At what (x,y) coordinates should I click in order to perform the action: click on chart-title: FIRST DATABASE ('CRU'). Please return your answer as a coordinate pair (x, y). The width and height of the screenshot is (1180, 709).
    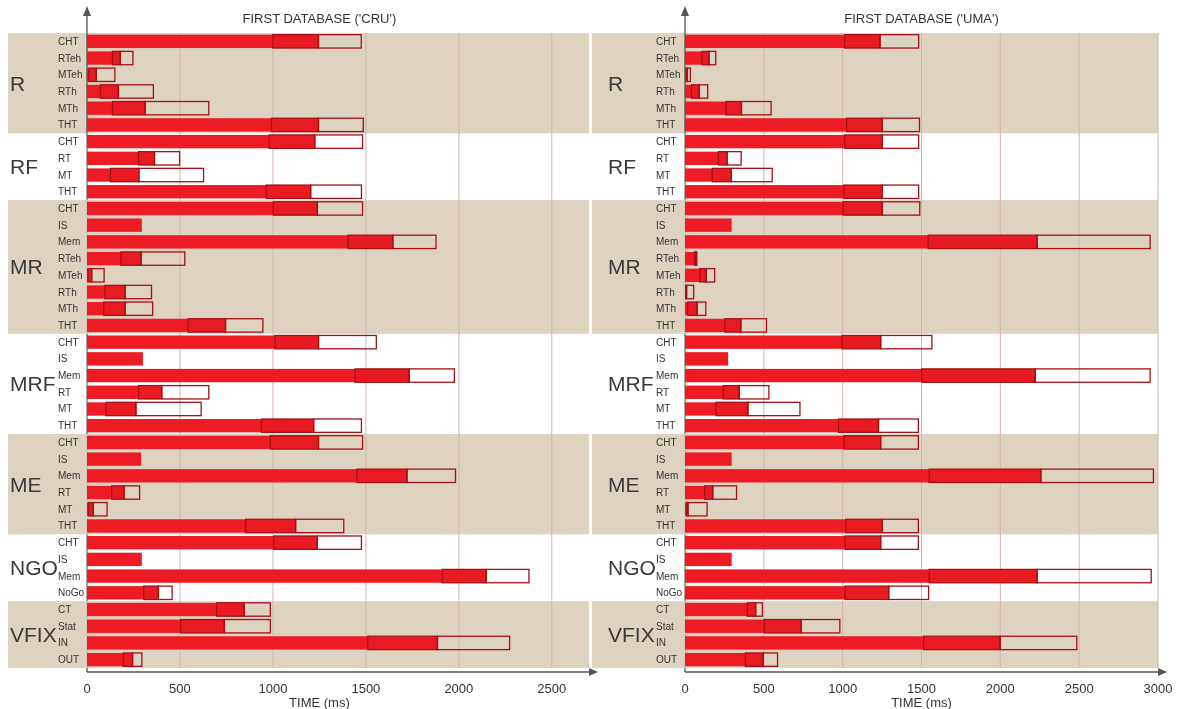
    Looking at the image, I should click on (319, 18).